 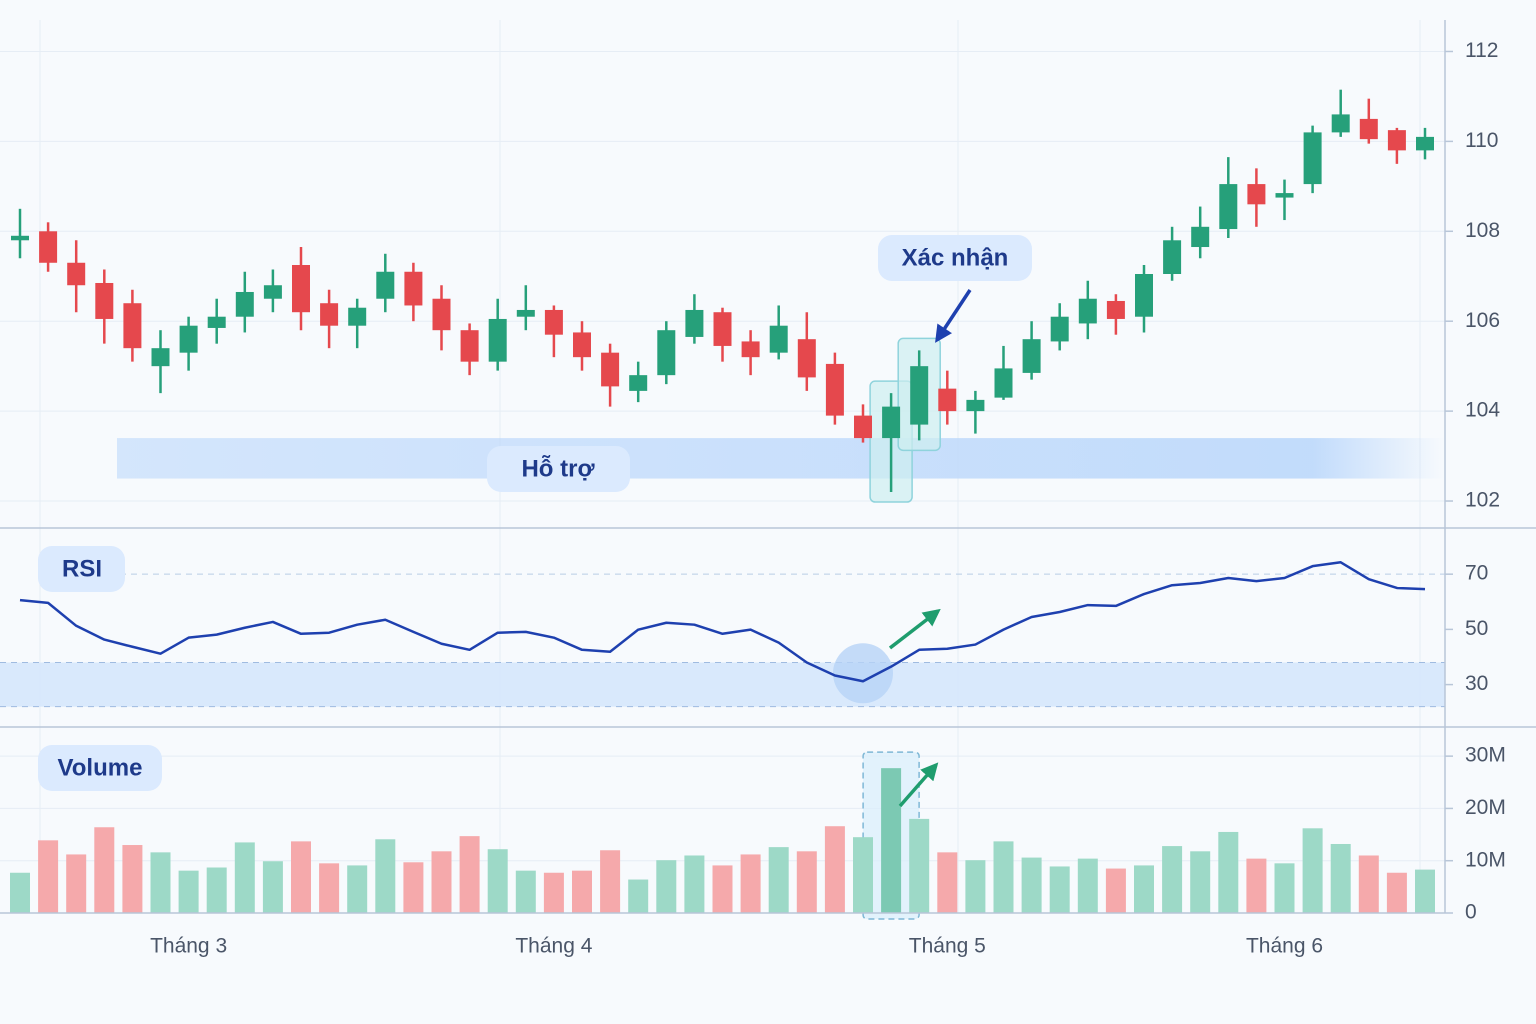 I want to click on y-tick-label: 112, so click(x=1481, y=50).